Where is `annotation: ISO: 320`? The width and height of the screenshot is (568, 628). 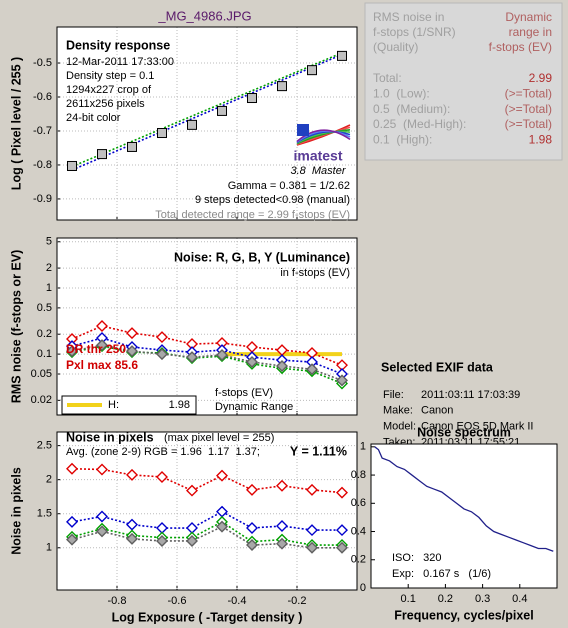 annotation: ISO: 320 is located at coordinates (417, 558).